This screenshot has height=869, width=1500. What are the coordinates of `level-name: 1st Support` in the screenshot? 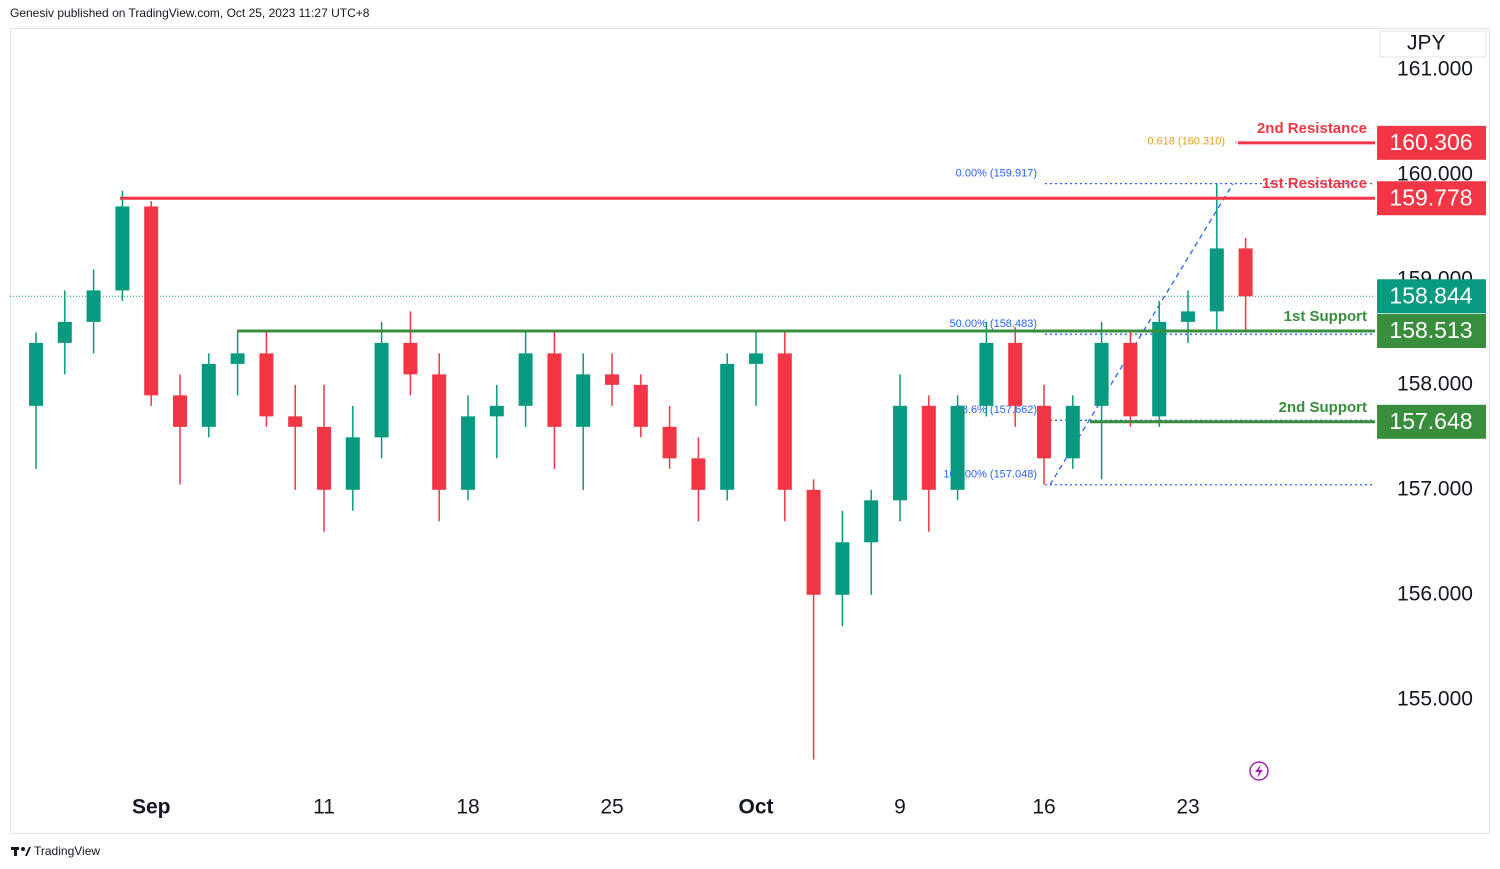 It's located at (1325, 316).